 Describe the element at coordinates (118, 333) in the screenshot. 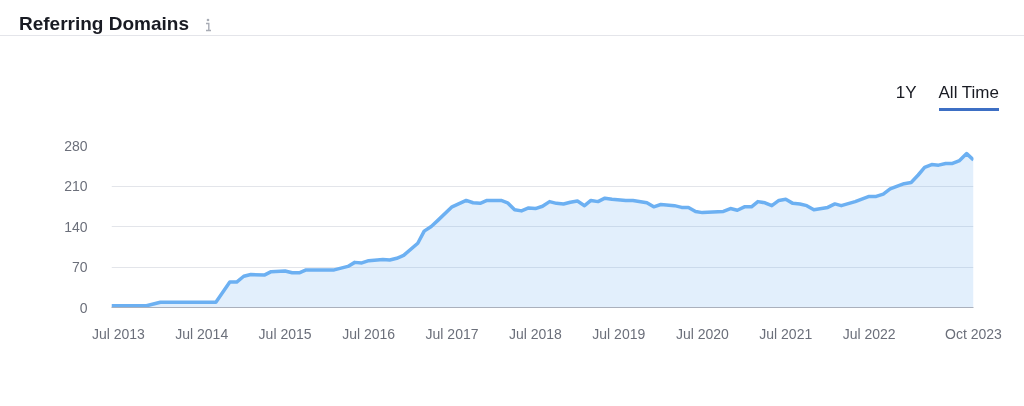

I see `x-tick-label: Jul 2013` at that location.